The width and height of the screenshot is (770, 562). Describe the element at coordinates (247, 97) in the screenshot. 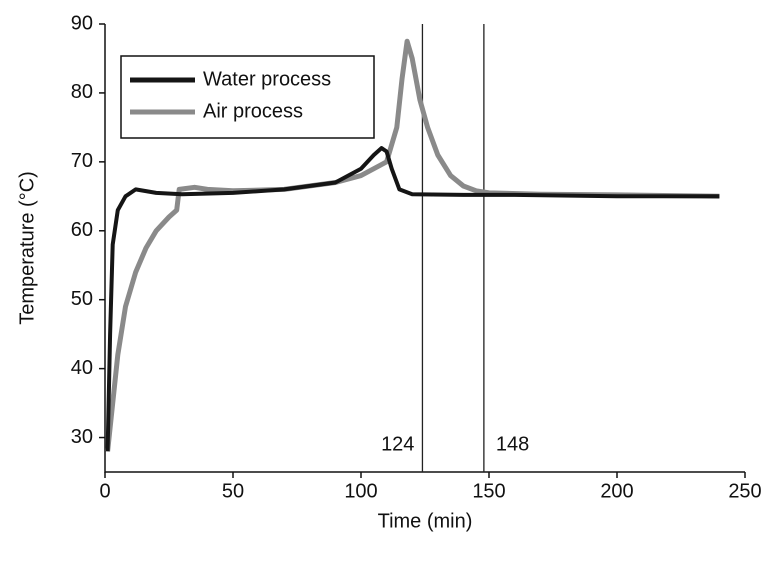

I see `legend-box` at that location.